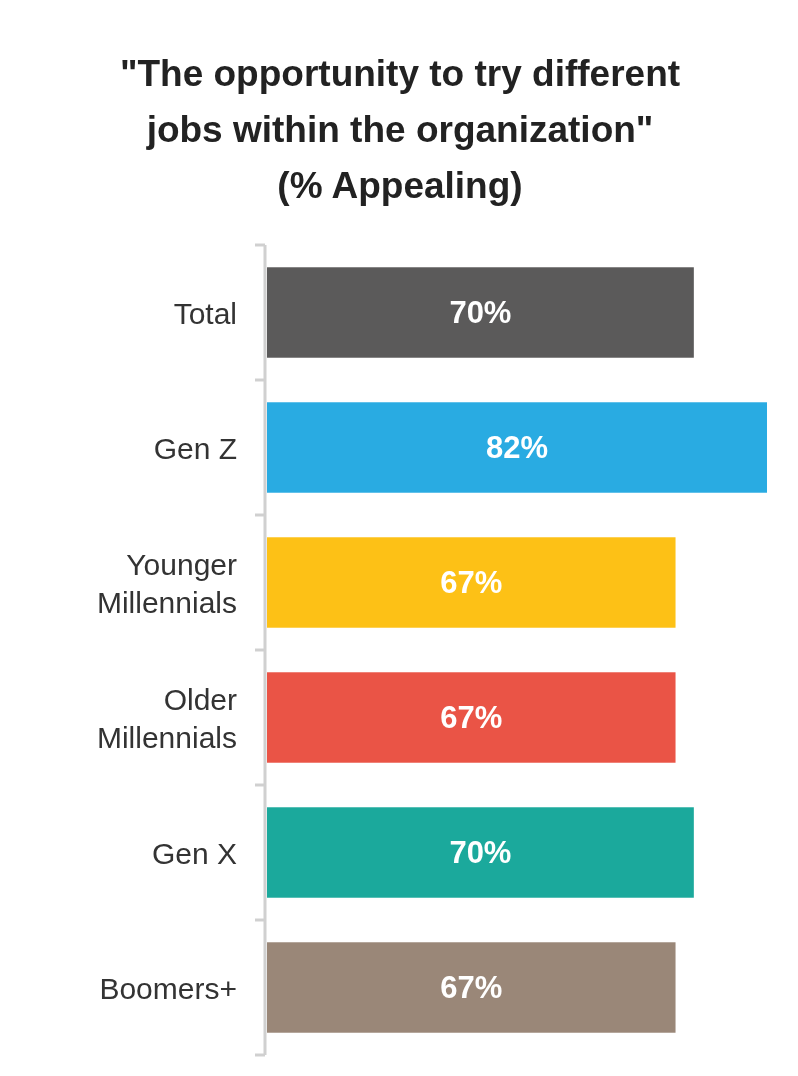 The image size is (798, 1076). I want to click on chart-title: "The opportunity to try different jobs within the organization" (% Appealing), so click(400, 129).